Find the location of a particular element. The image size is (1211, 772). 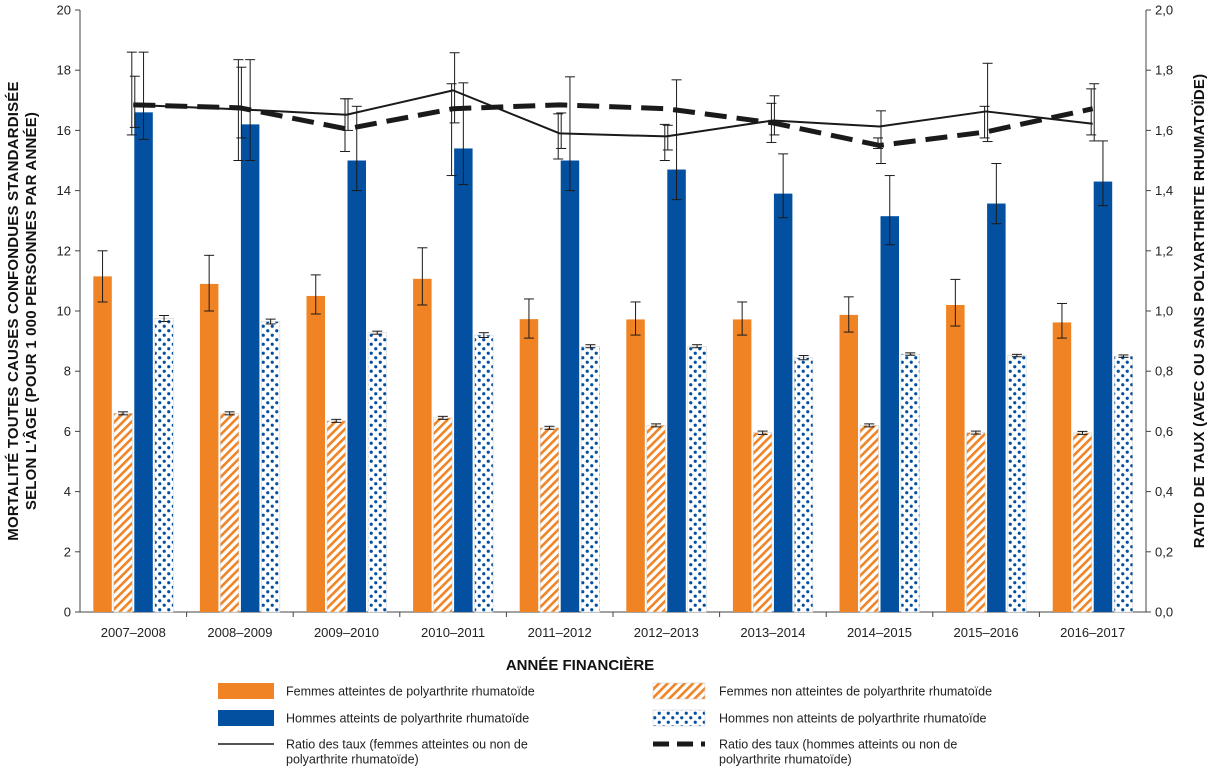

y-tick-label-left: 14 is located at coordinates (64, 190).